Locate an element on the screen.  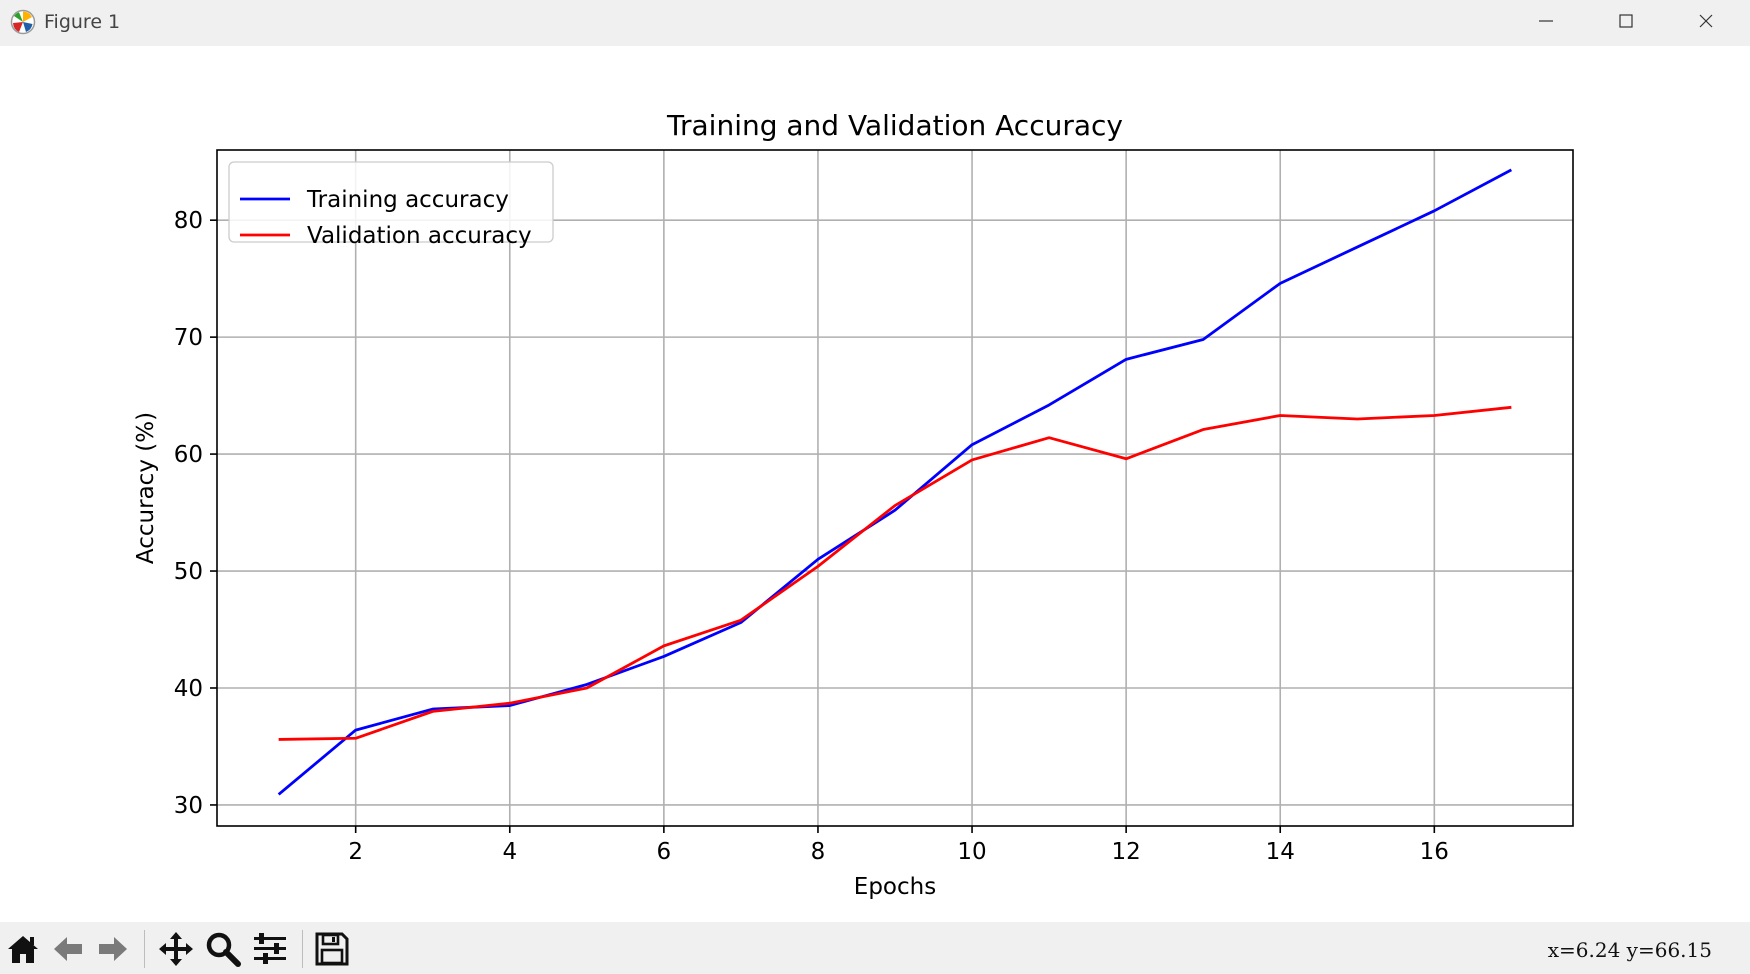
forward-button is located at coordinates (113, 949).